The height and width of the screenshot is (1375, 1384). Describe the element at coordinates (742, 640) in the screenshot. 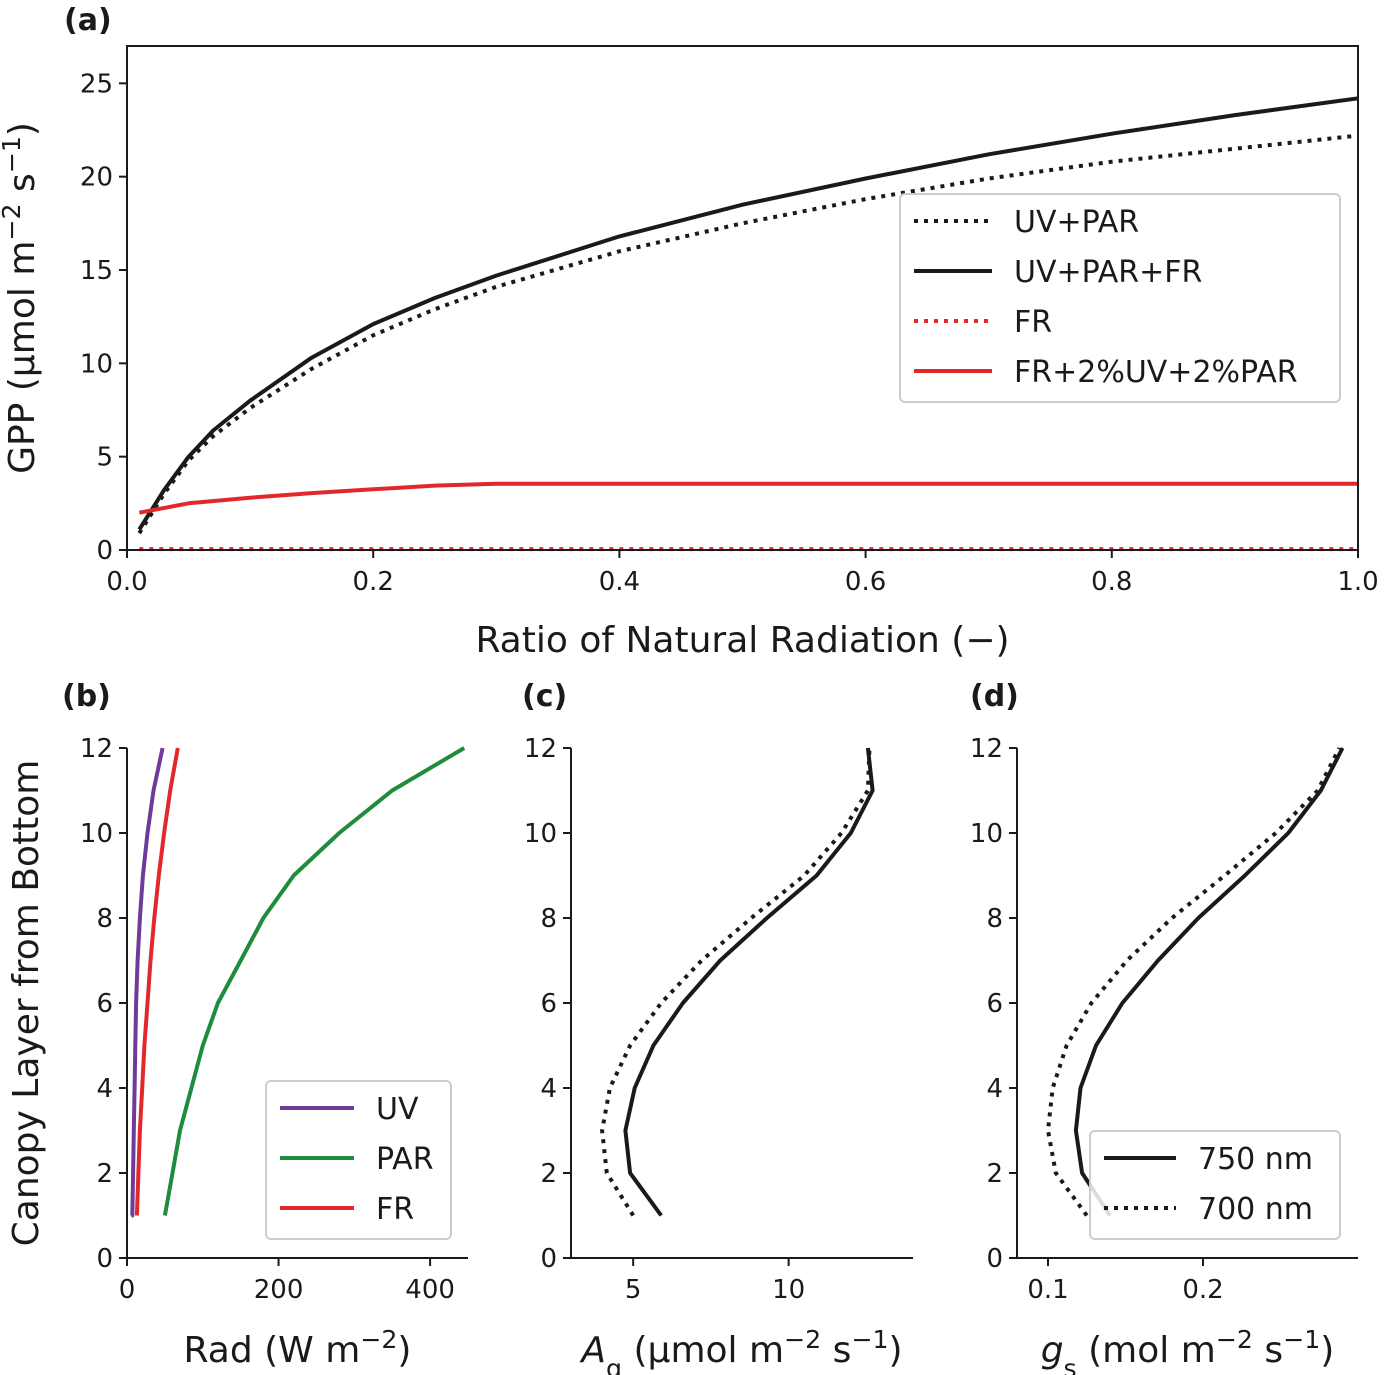

I see `x-axis-label: Ratio of Natural Radiation (−)` at that location.